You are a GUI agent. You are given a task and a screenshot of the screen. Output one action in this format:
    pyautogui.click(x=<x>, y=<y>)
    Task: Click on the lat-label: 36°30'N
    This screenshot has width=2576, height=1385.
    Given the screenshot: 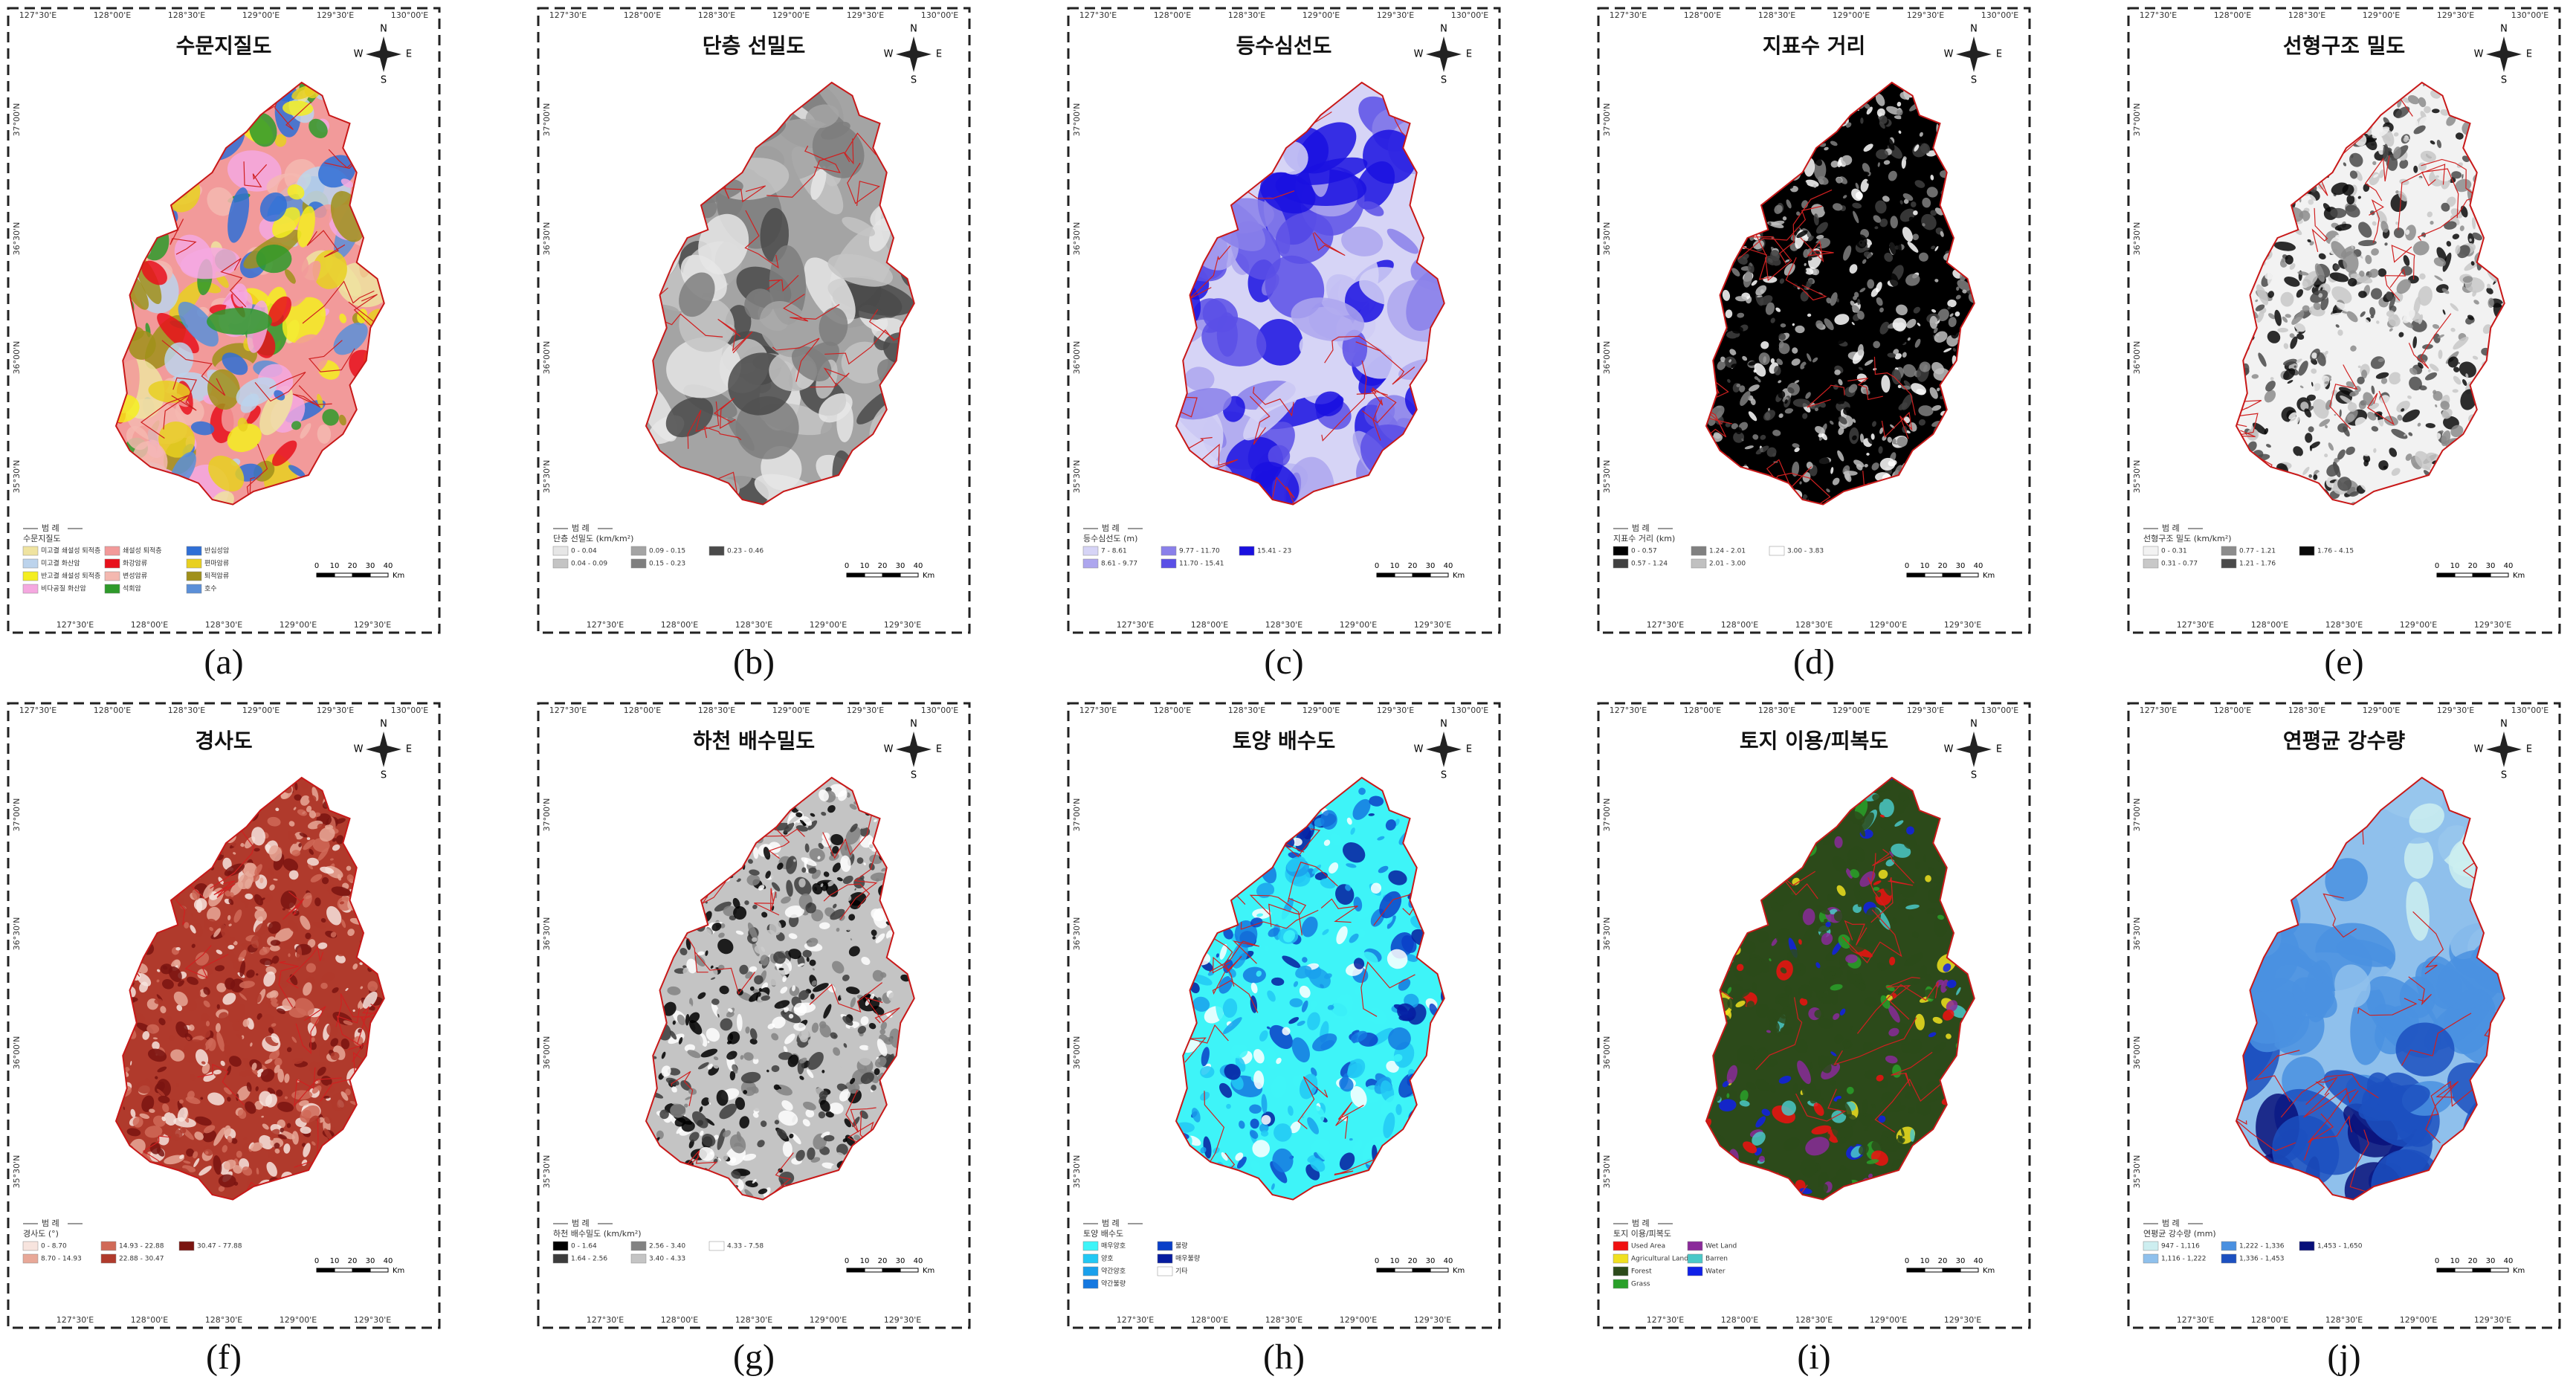 What is the action you would take?
    pyautogui.click(x=17, y=934)
    